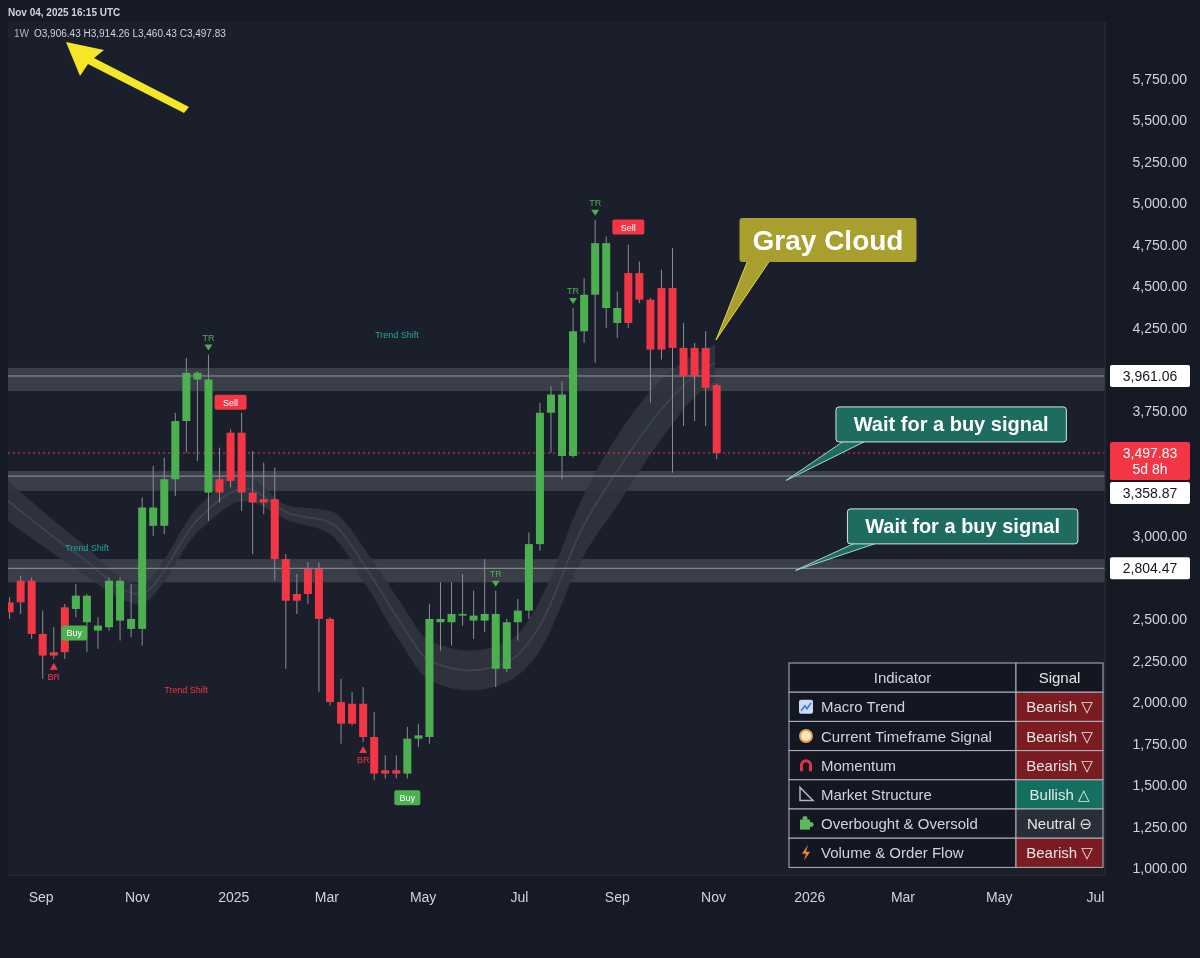 This screenshot has height=958, width=1200. I want to click on annotation: Momentum, so click(859, 765).